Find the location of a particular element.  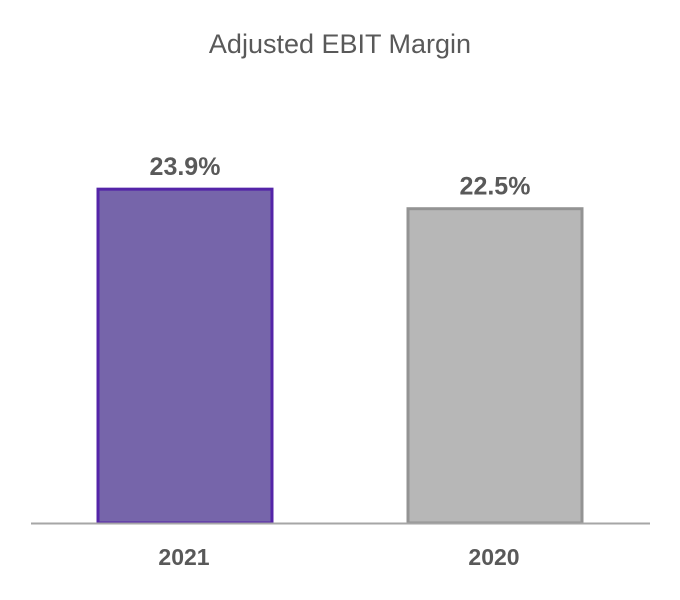

x-tick-label-2021: 2021 is located at coordinates (183, 557).